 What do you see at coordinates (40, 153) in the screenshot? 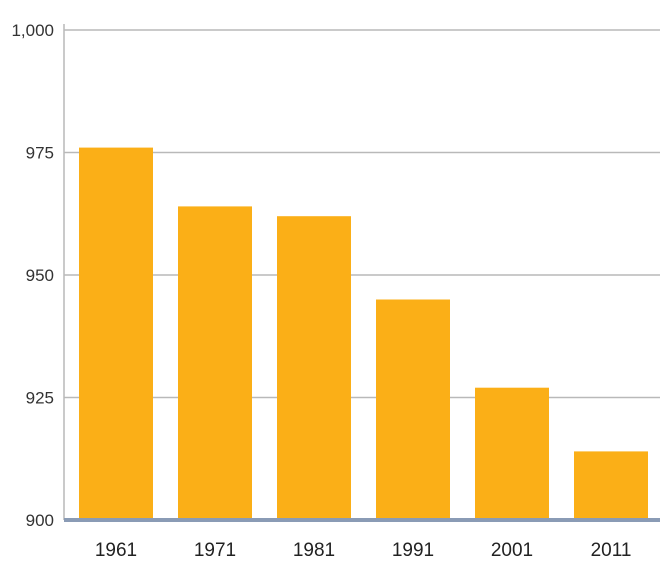
I see `y-tick-label: 975` at bounding box center [40, 153].